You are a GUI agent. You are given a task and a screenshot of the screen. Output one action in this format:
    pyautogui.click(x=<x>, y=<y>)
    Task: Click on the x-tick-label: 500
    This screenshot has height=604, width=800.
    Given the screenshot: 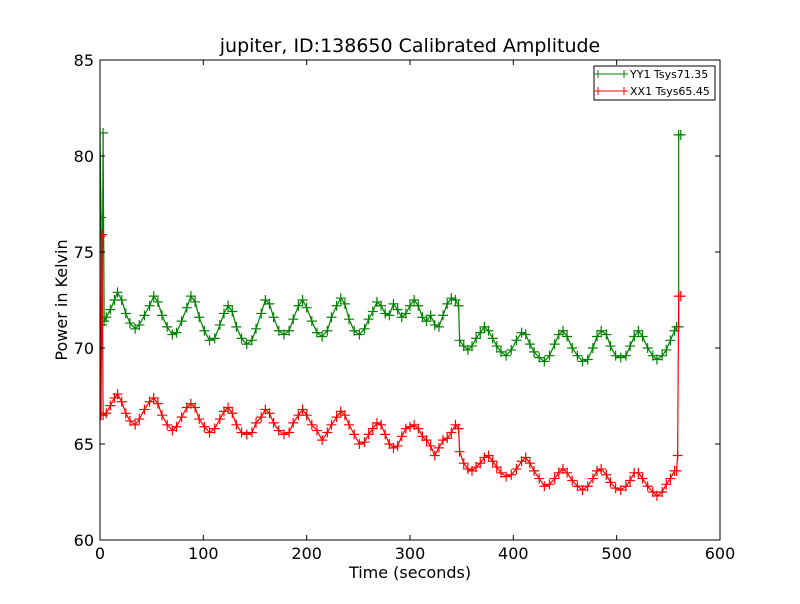 What is the action you would take?
    pyautogui.click(x=616, y=553)
    